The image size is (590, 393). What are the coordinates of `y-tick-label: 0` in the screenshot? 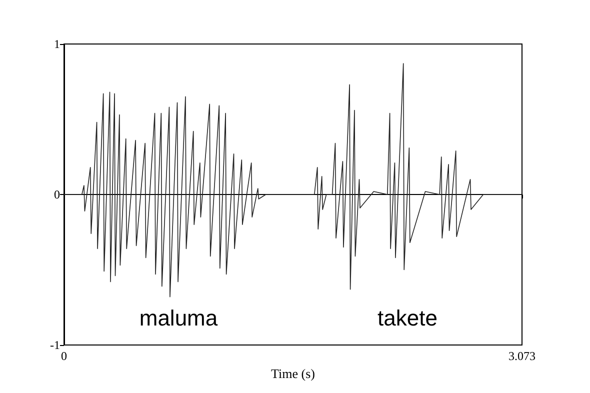 It's located at (57, 195).